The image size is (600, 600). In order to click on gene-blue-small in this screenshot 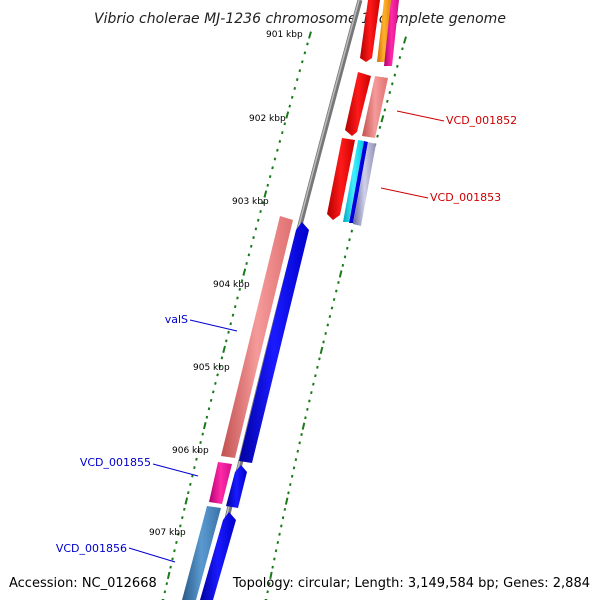, I will do `click(236, 486)`.